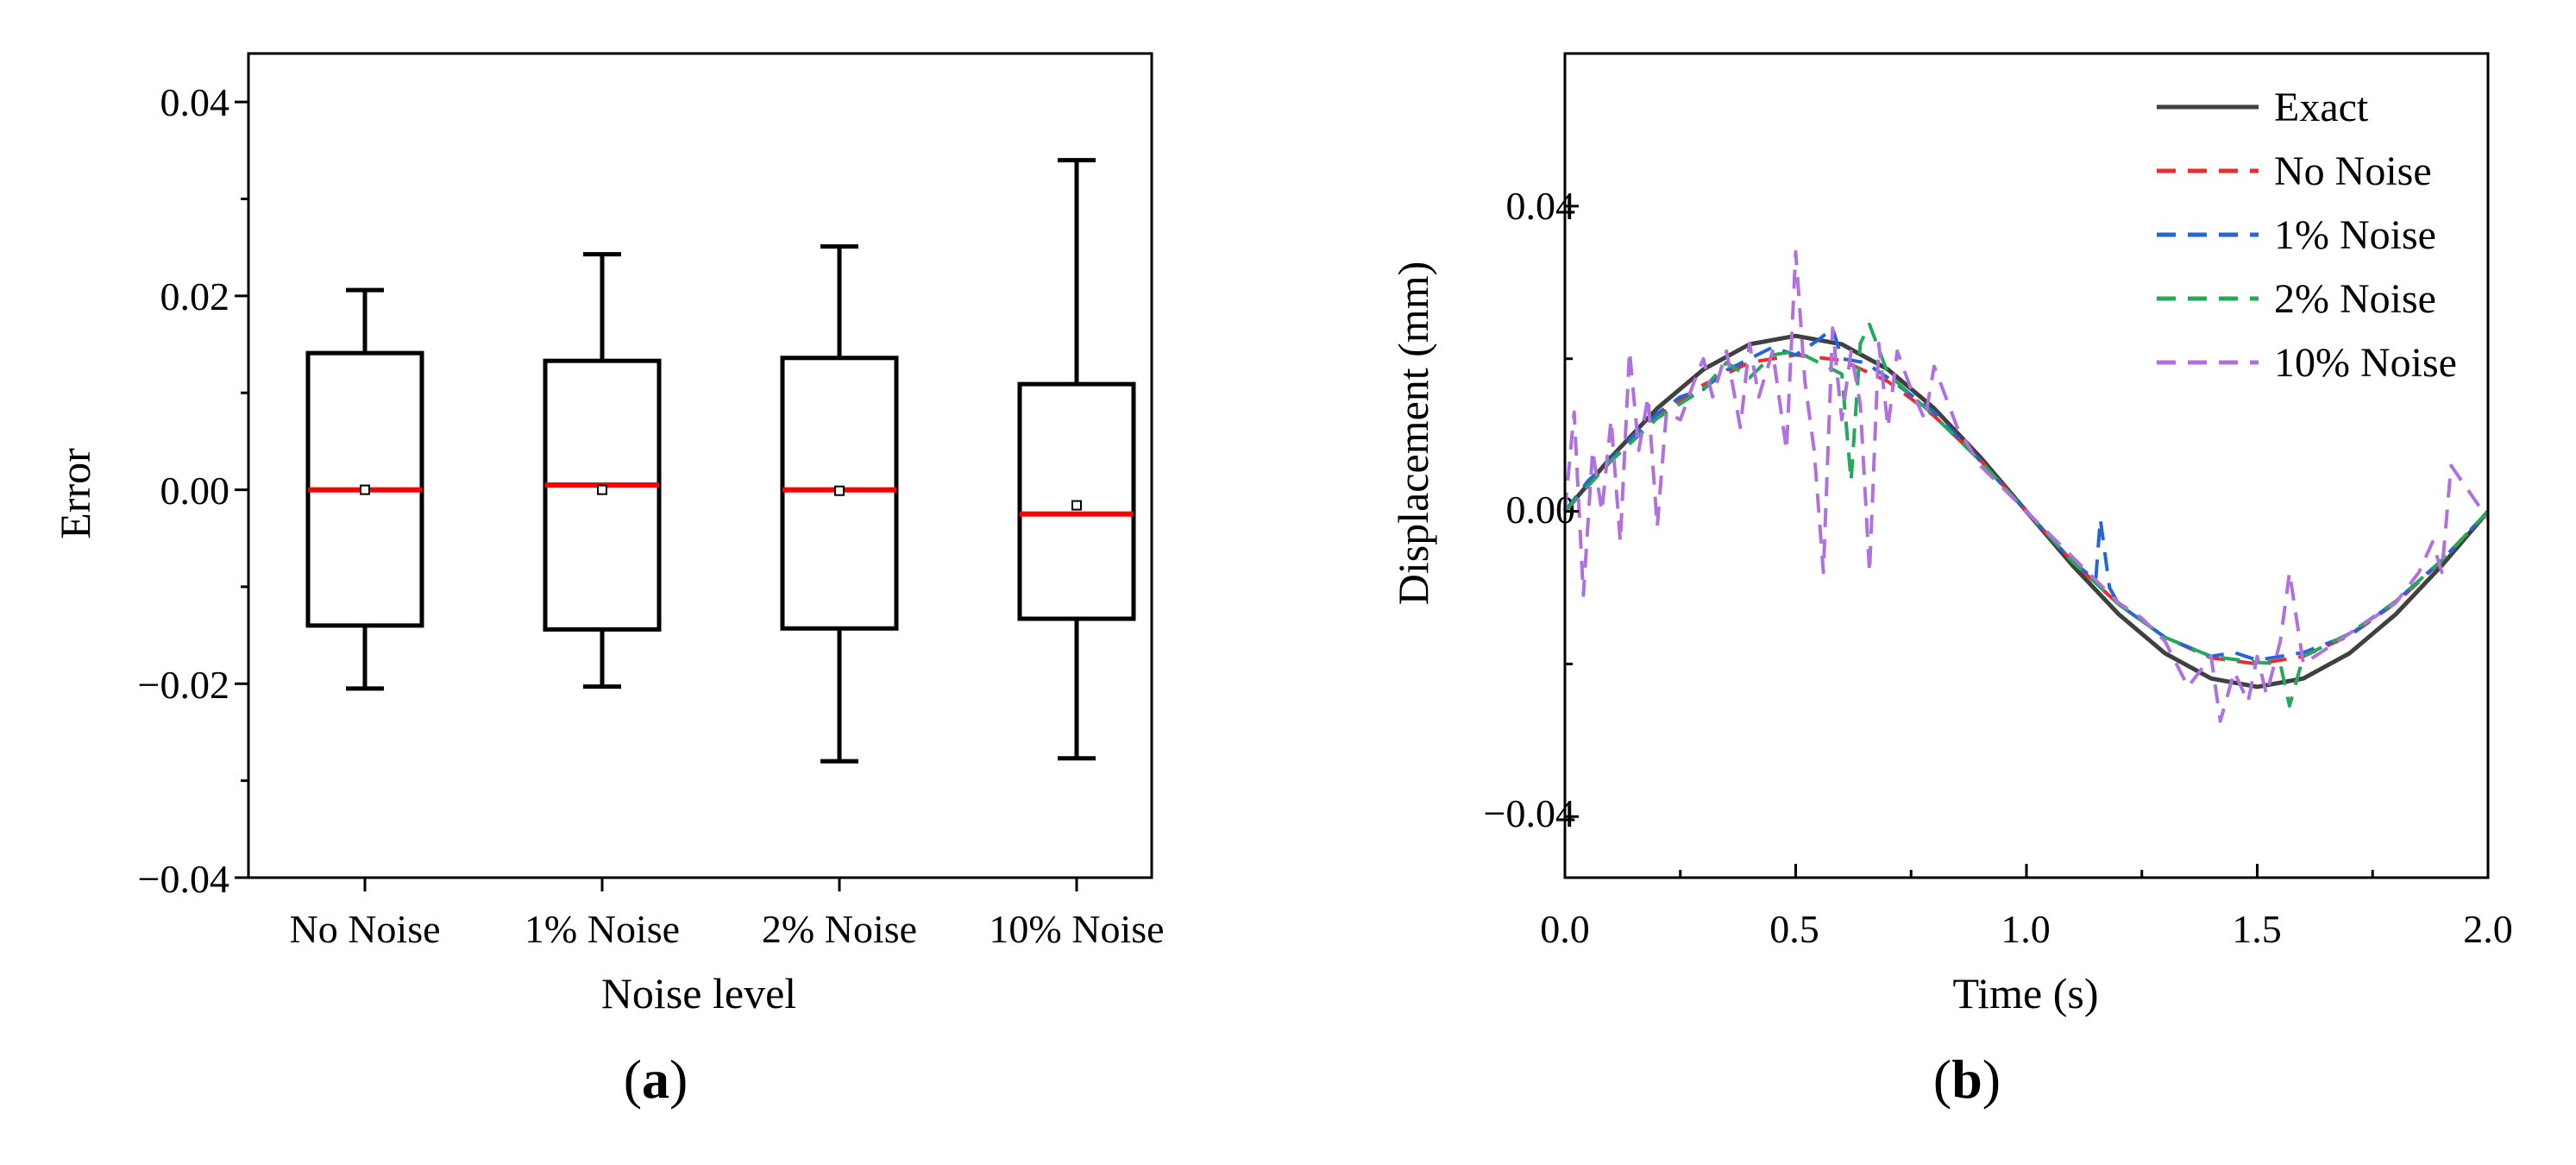  I want to click on y-axis-label: Error, so click(75, 494).